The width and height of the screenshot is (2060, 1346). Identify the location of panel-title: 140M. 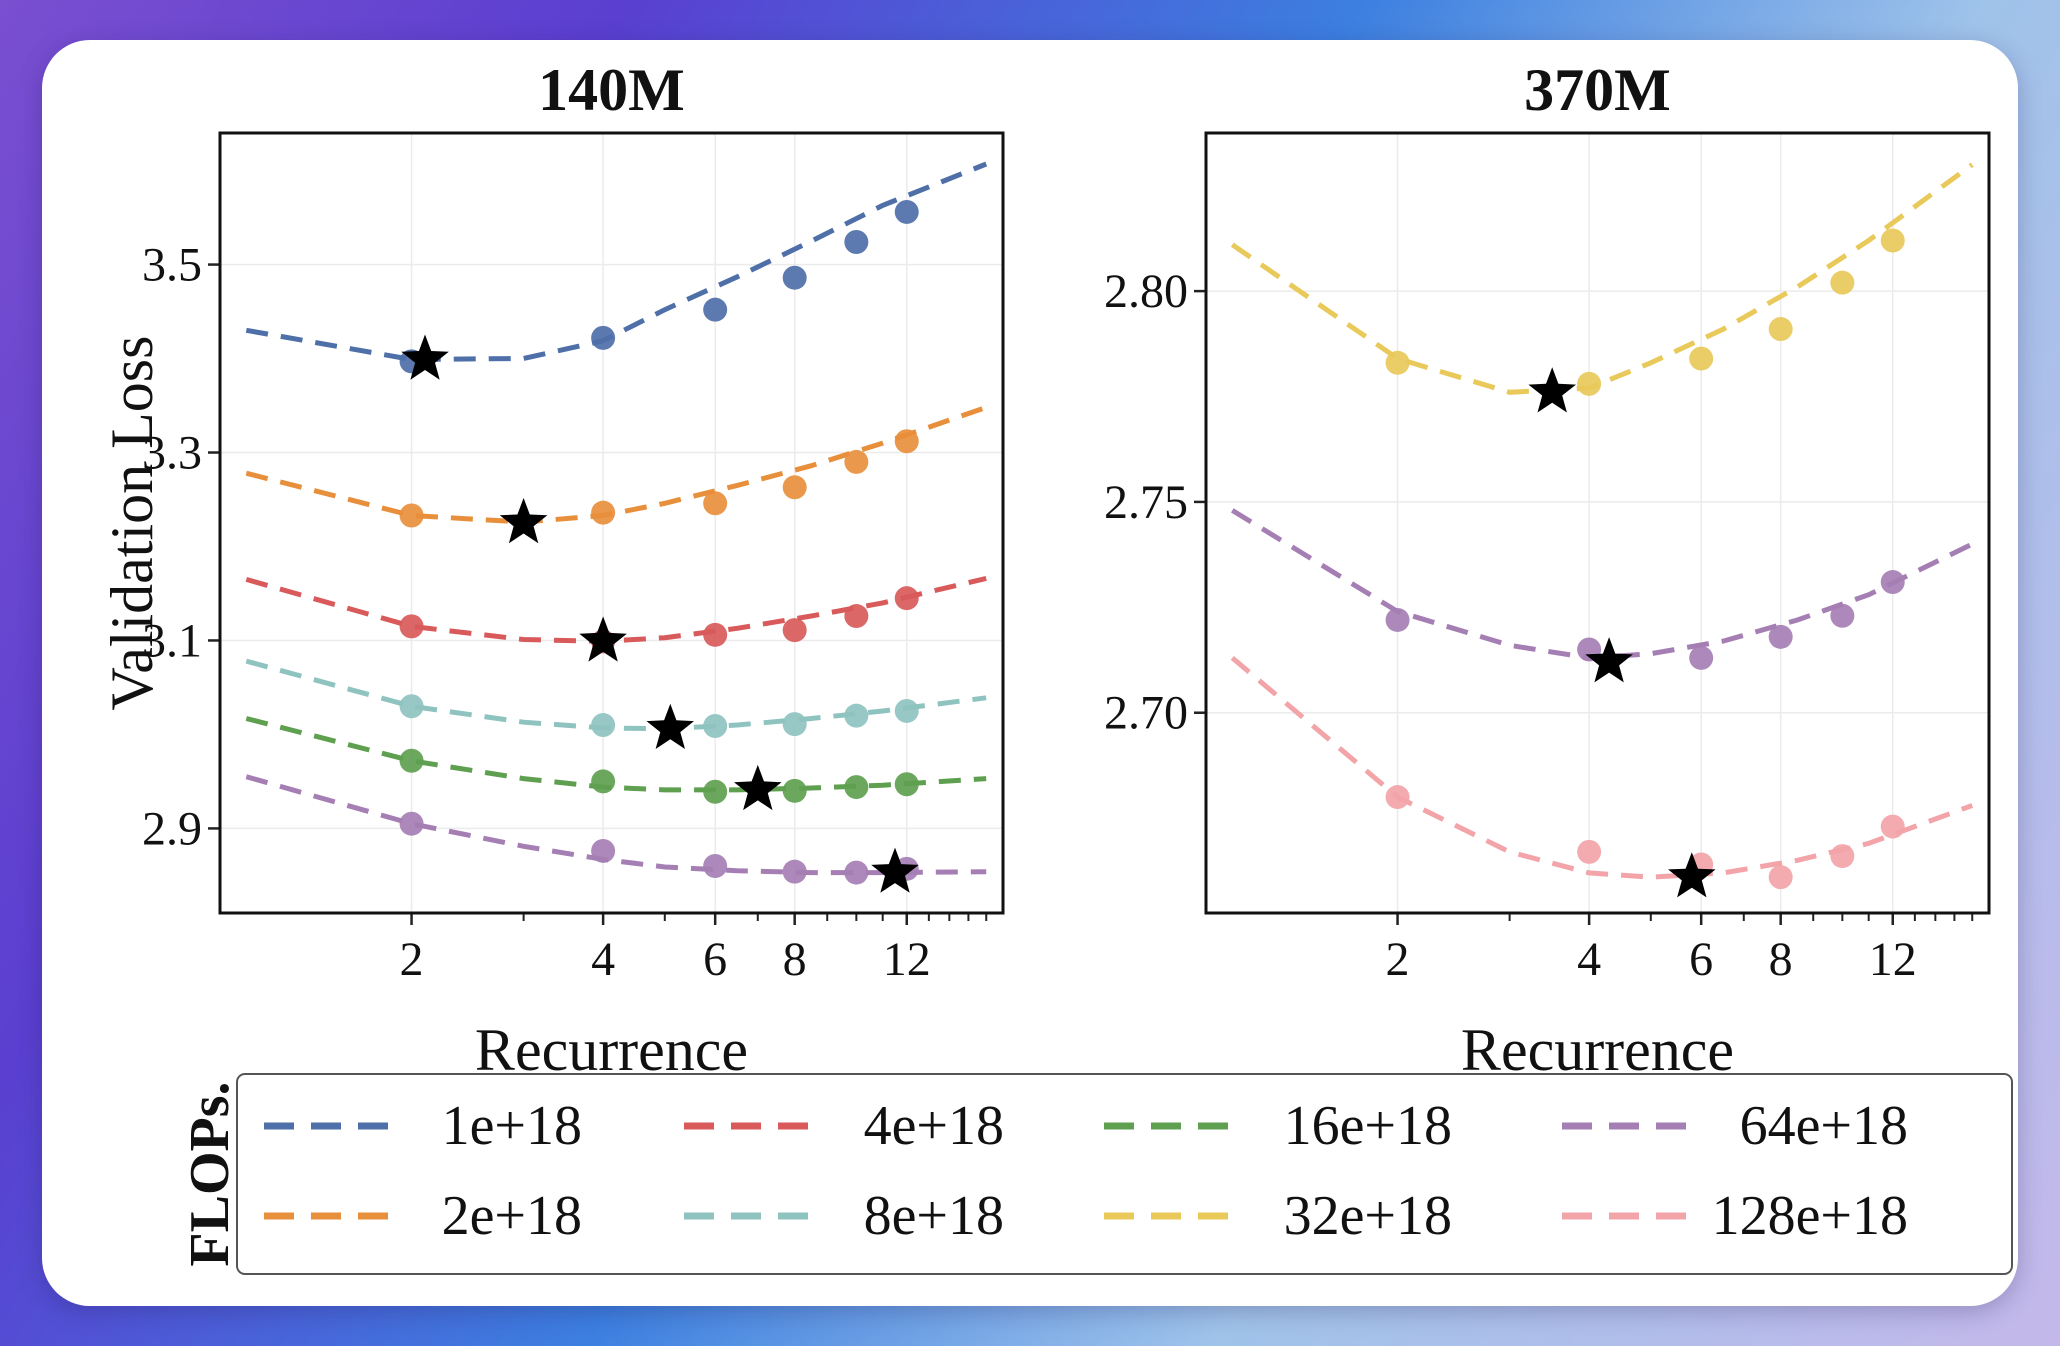
(611, 90).